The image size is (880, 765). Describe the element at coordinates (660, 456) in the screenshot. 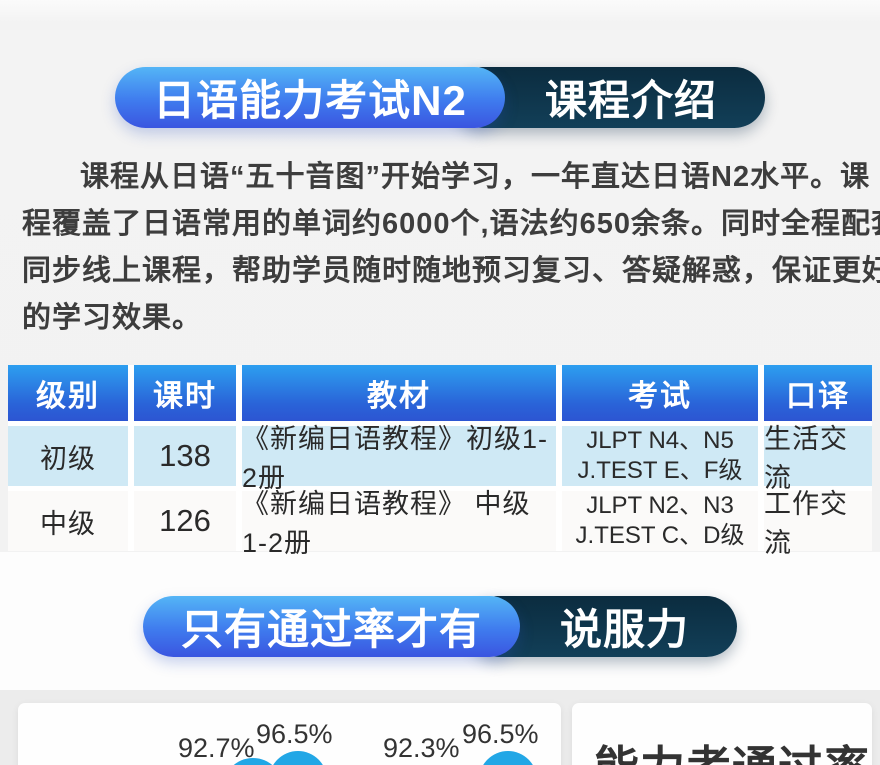

I see `cell-exam: JLPT N4、N5 J.TEST E、F级` at that location.